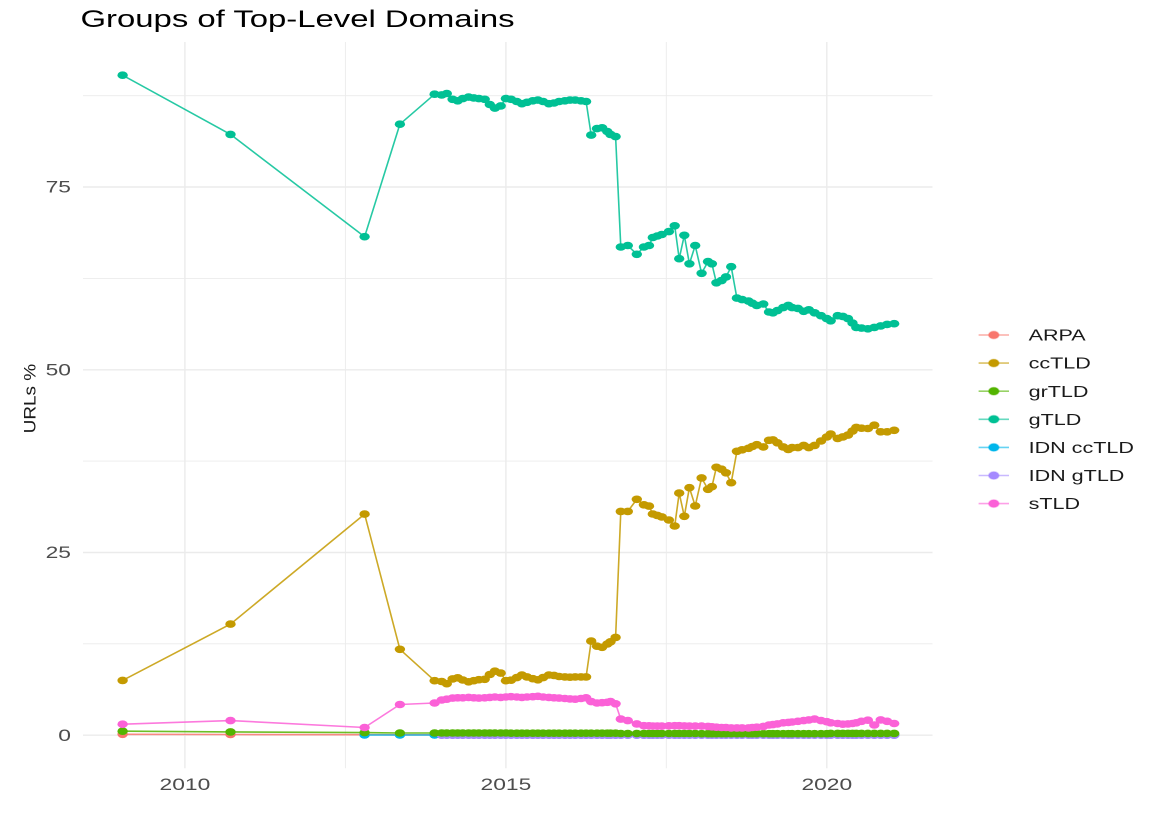  I want to click on svg-text: 2010, so click(185, 785).